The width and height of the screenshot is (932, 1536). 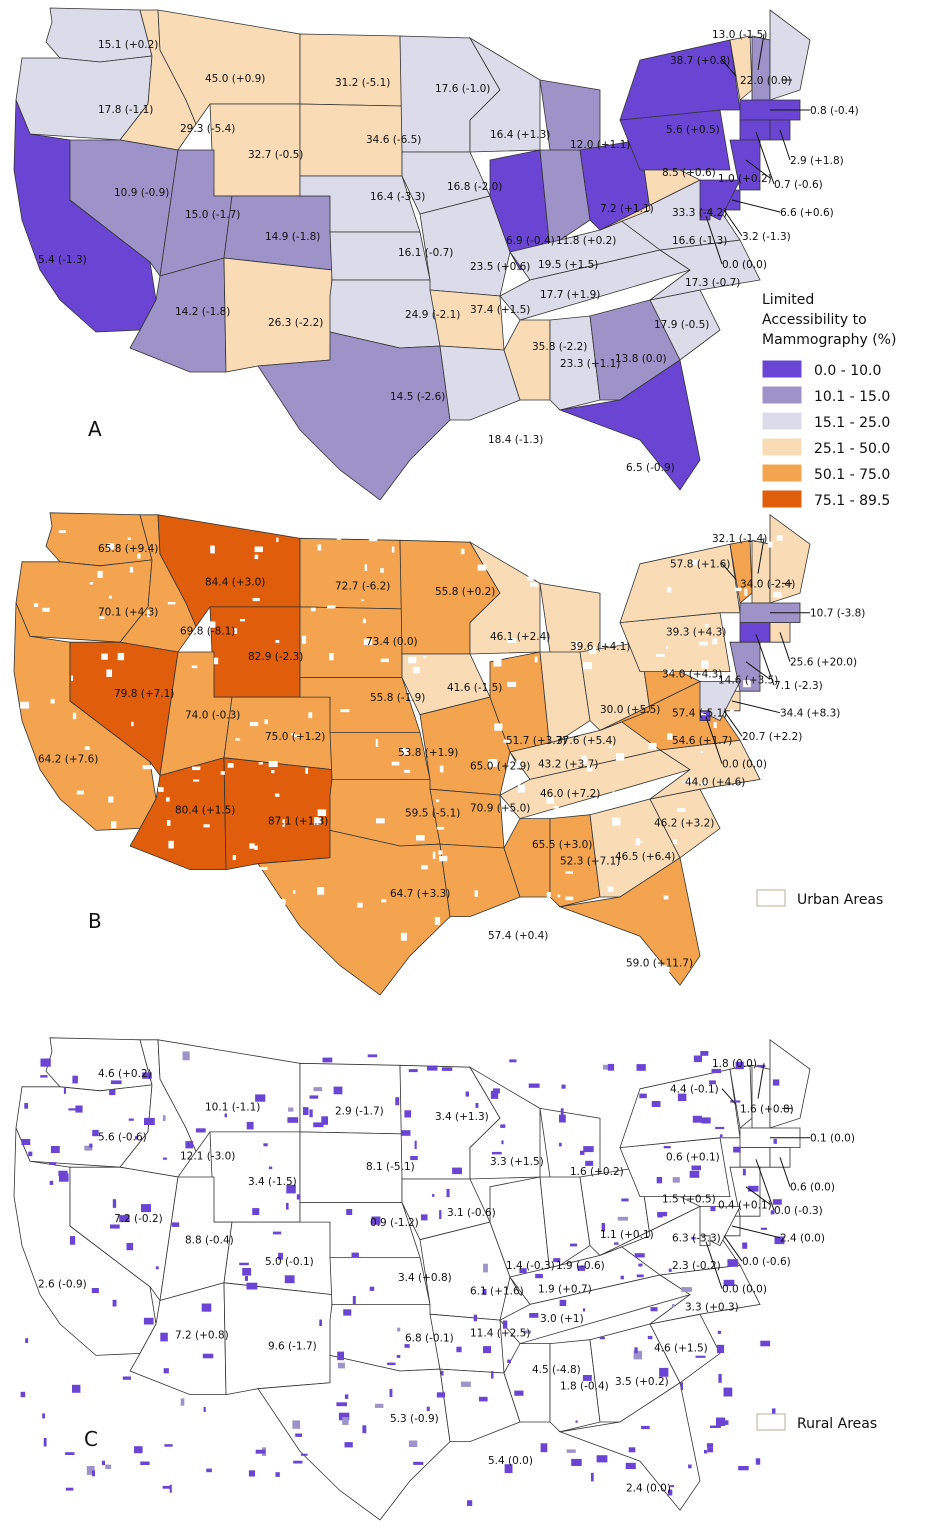 I want to click on leader-line-nh, so click(x=761, y=556).